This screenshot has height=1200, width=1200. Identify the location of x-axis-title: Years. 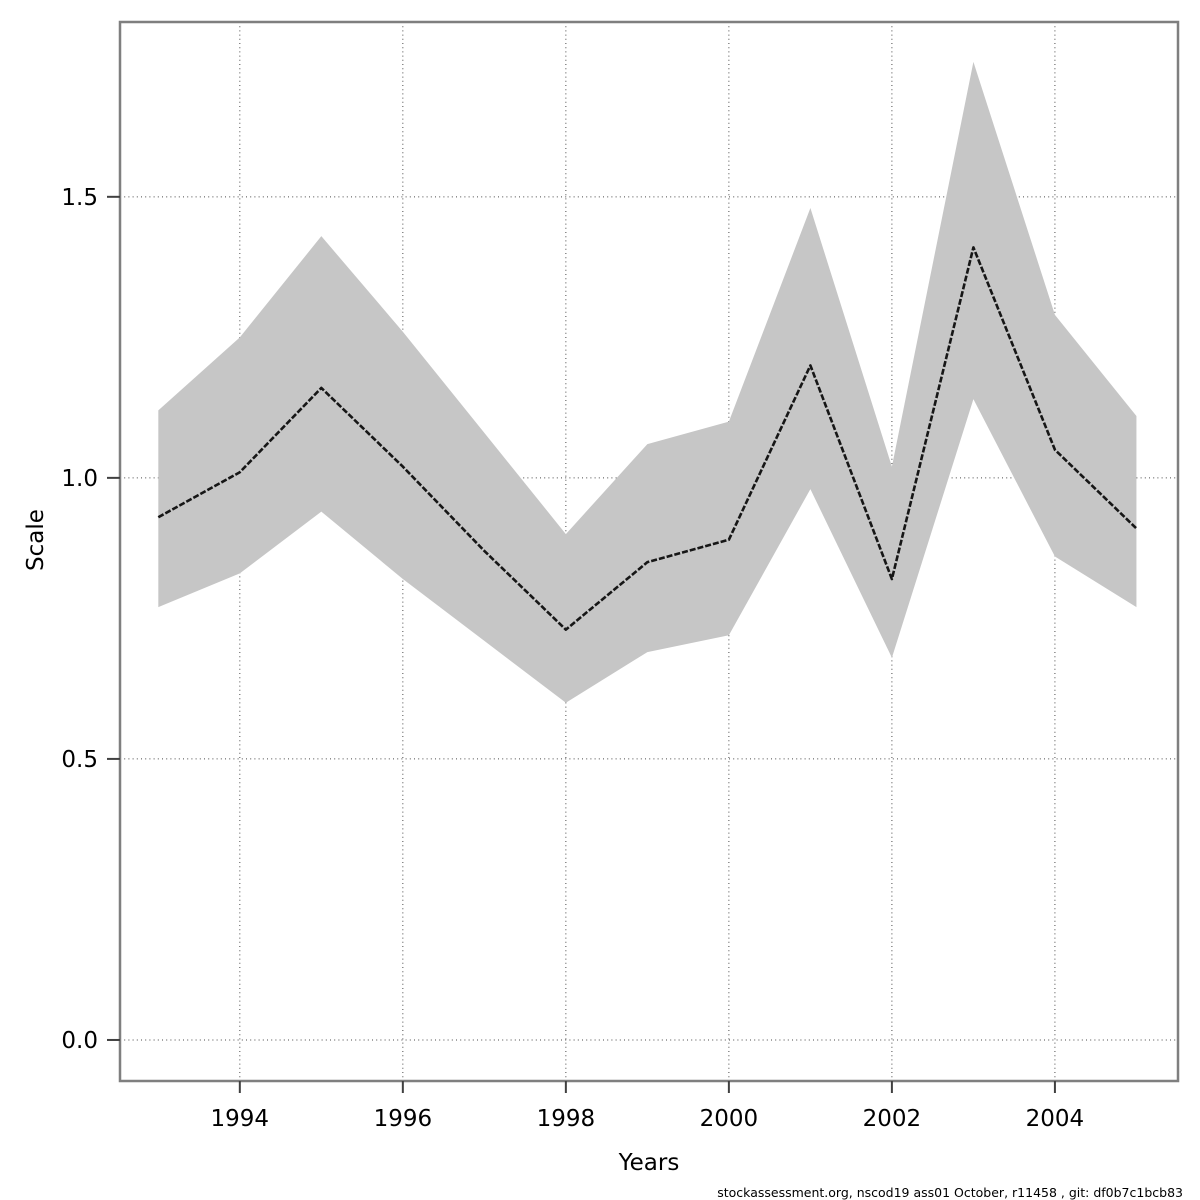
(649, 1163).